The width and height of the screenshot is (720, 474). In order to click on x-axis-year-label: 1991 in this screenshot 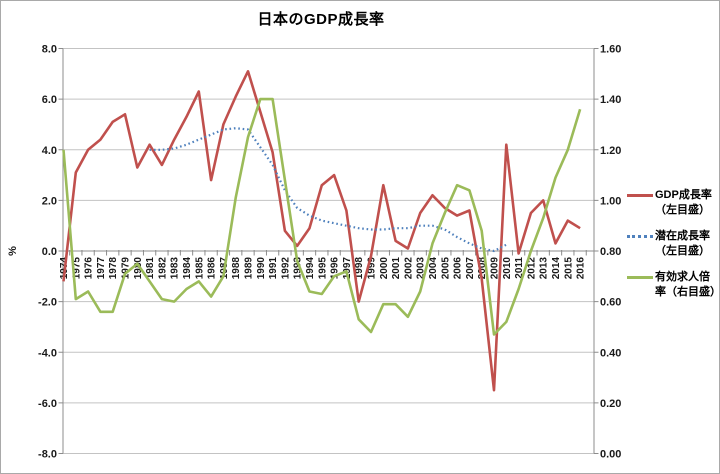, I will do `click(273, 268)`.